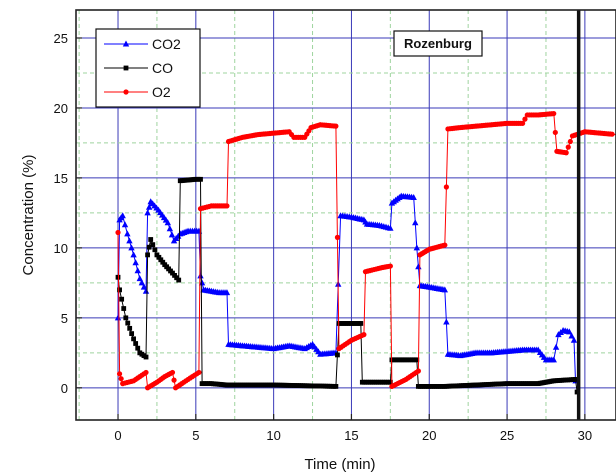 The height and width of the screenshot is (475, 616). I want to click on legend-item-co: CO, so click(138, 68).